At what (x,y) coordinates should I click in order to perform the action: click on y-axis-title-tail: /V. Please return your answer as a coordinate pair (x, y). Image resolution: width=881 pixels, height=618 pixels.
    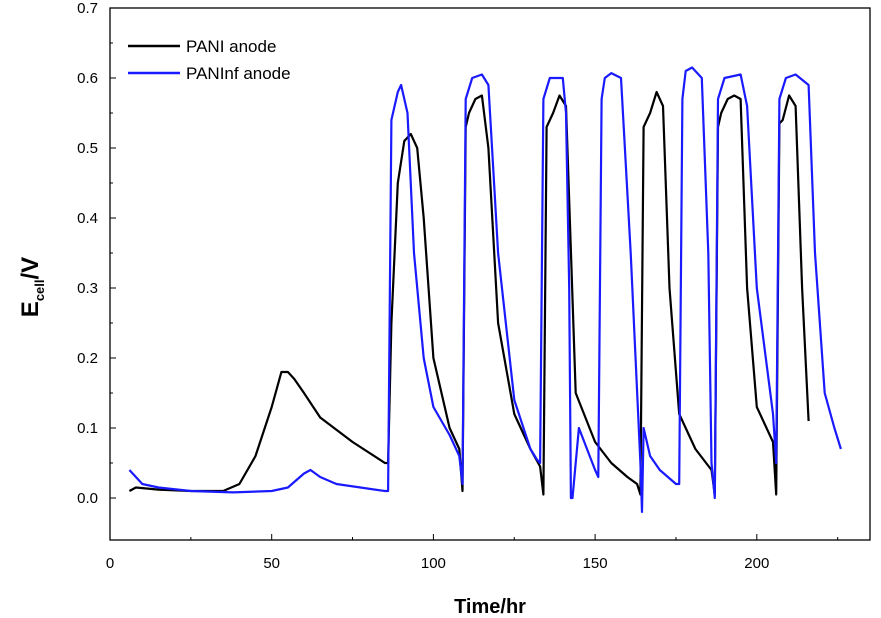
    Looking at the image, I should click on (30, 268).